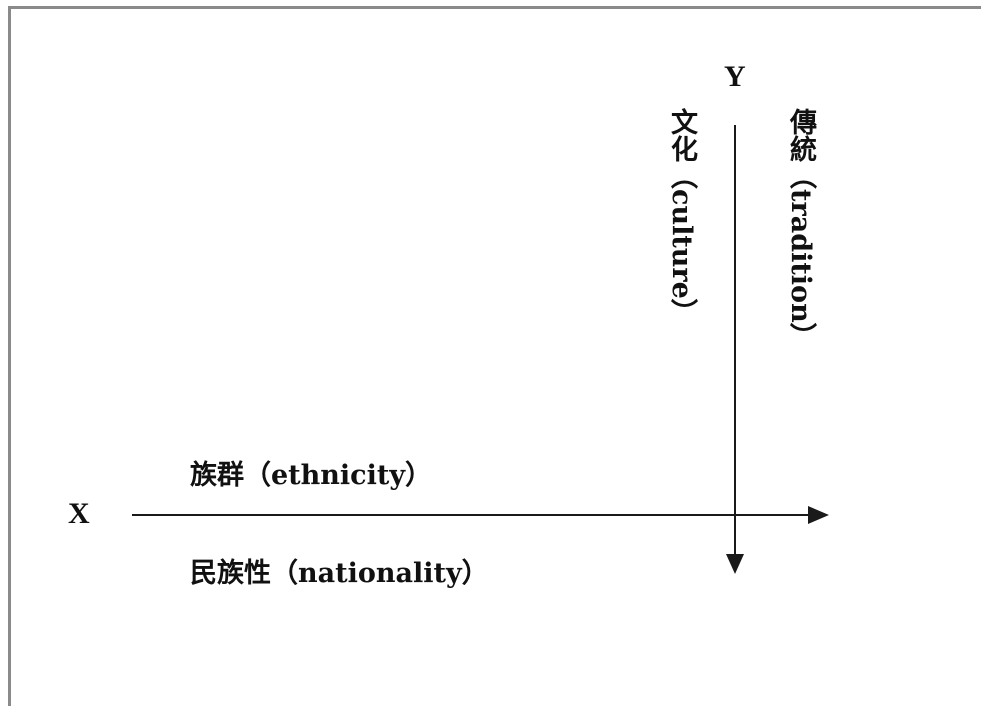  Describe the element at coordinates (818, 515) in the screenshot. I see `x-axis-arrowhead` at that location.